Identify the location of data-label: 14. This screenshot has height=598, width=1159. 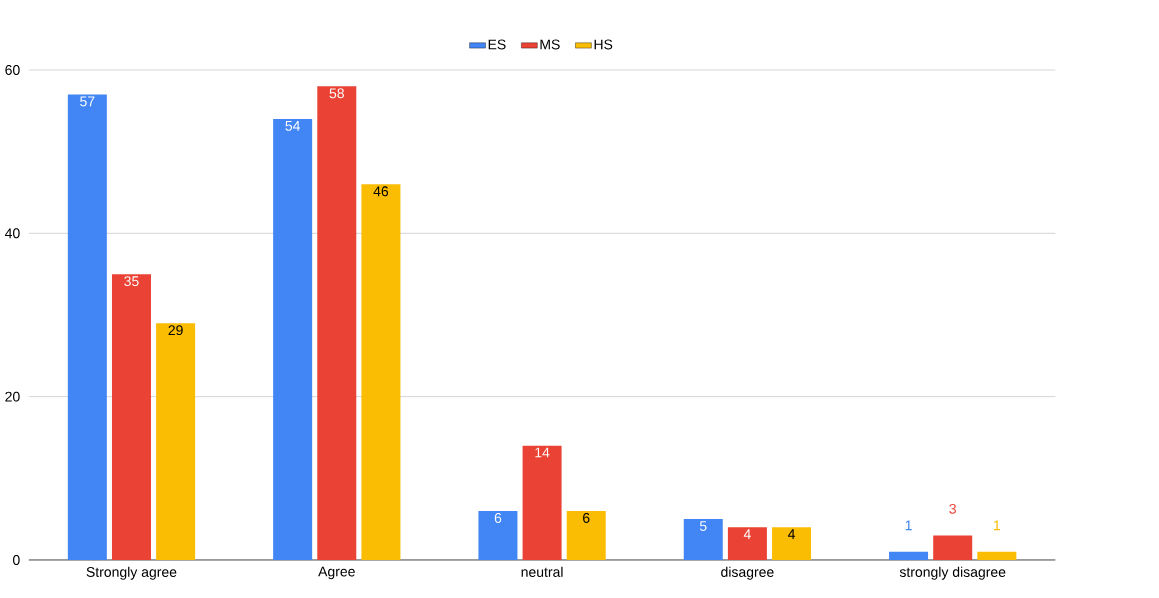
(542, 452).